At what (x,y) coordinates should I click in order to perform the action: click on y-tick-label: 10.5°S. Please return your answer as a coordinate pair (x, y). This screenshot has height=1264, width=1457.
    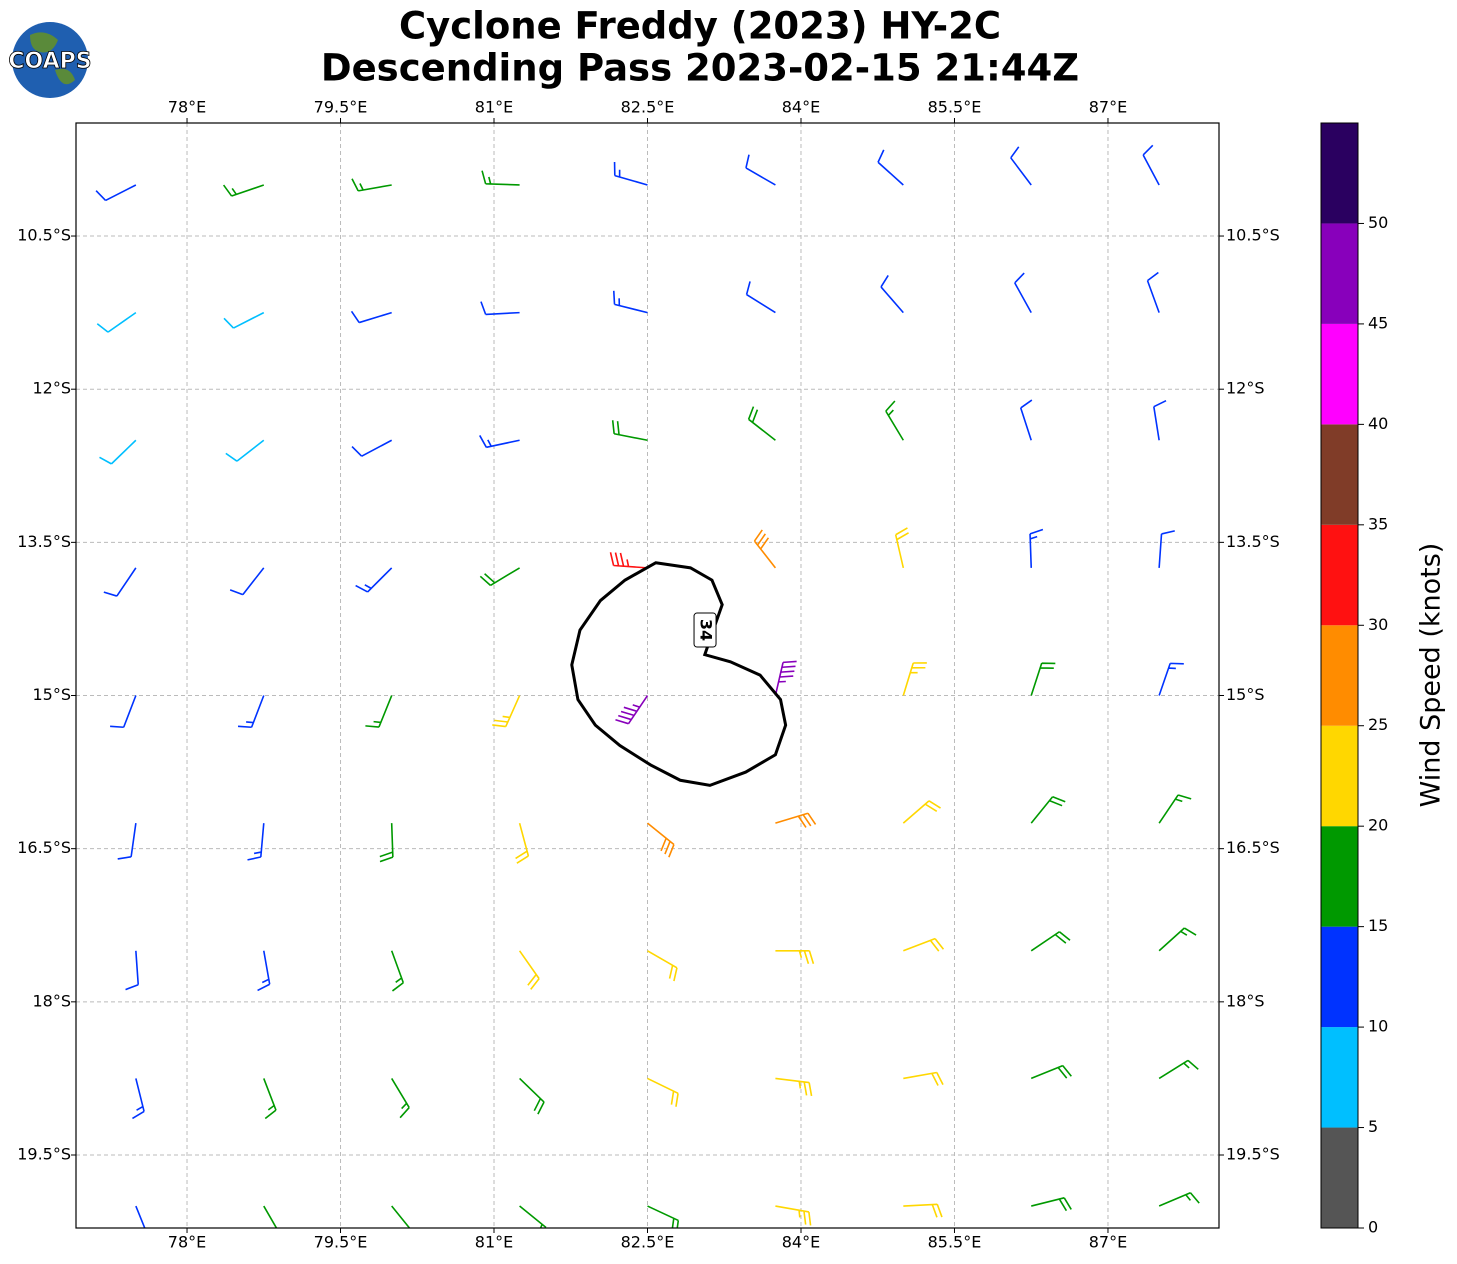
    Looking at the image, I should click on (1253, 235).